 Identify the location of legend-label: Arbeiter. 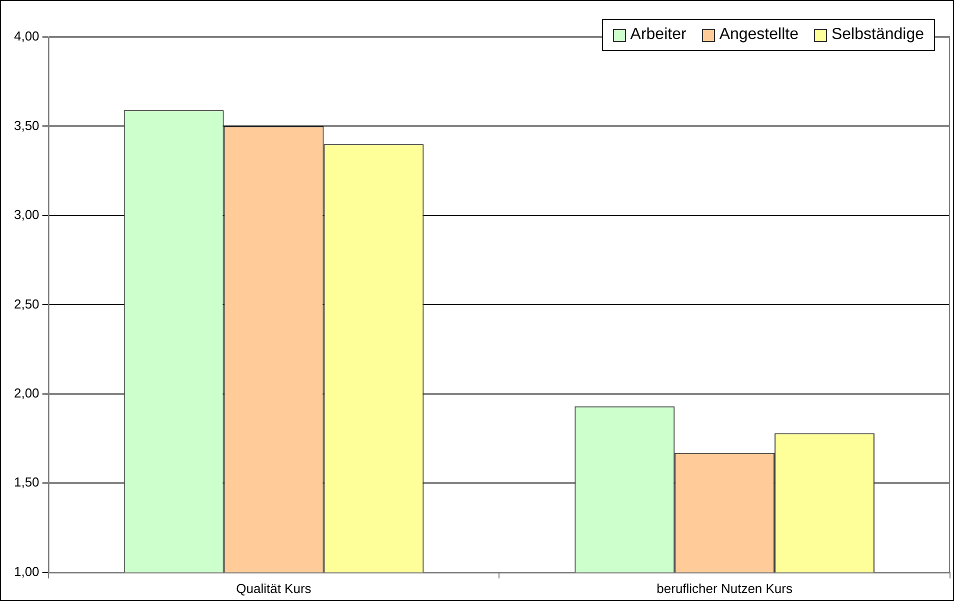
(658, 35).